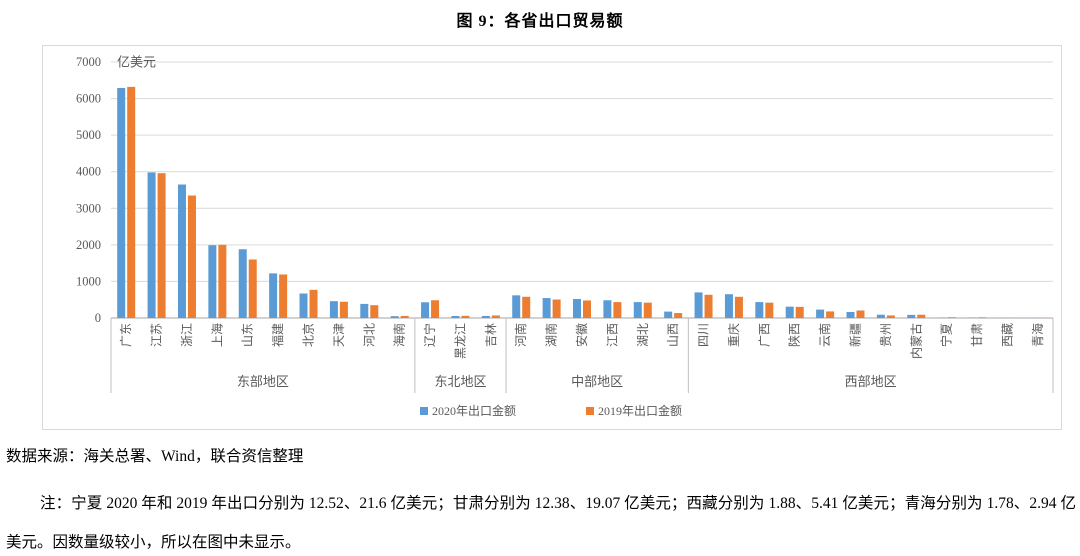  Describe the element at coordinates (425, 310) in the screenshot. I see `bar-2020年出口金额-辽宁` at that location.